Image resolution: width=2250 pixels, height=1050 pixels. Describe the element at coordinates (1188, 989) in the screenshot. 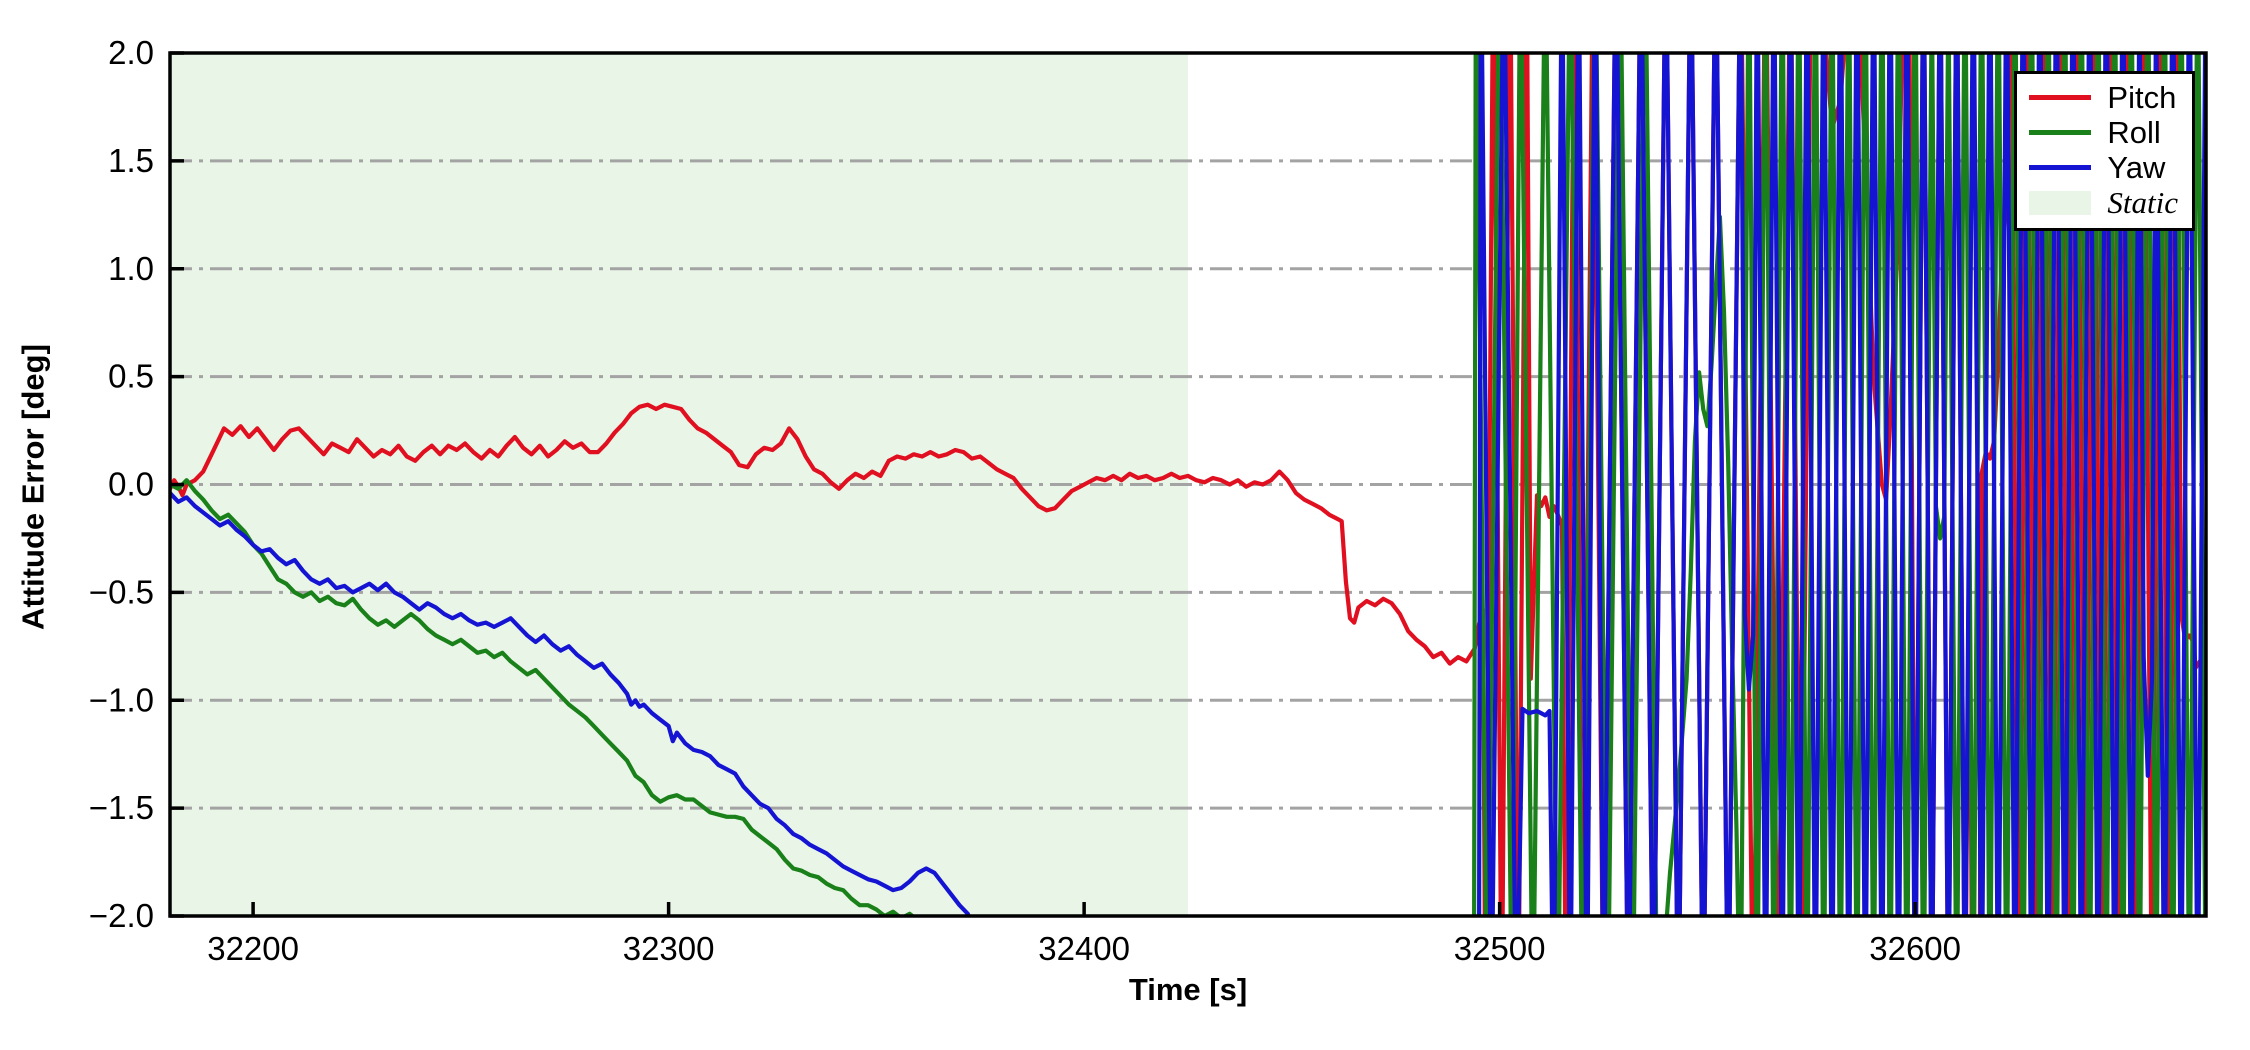

I see `x-axis-label: Time [s]` at that location.